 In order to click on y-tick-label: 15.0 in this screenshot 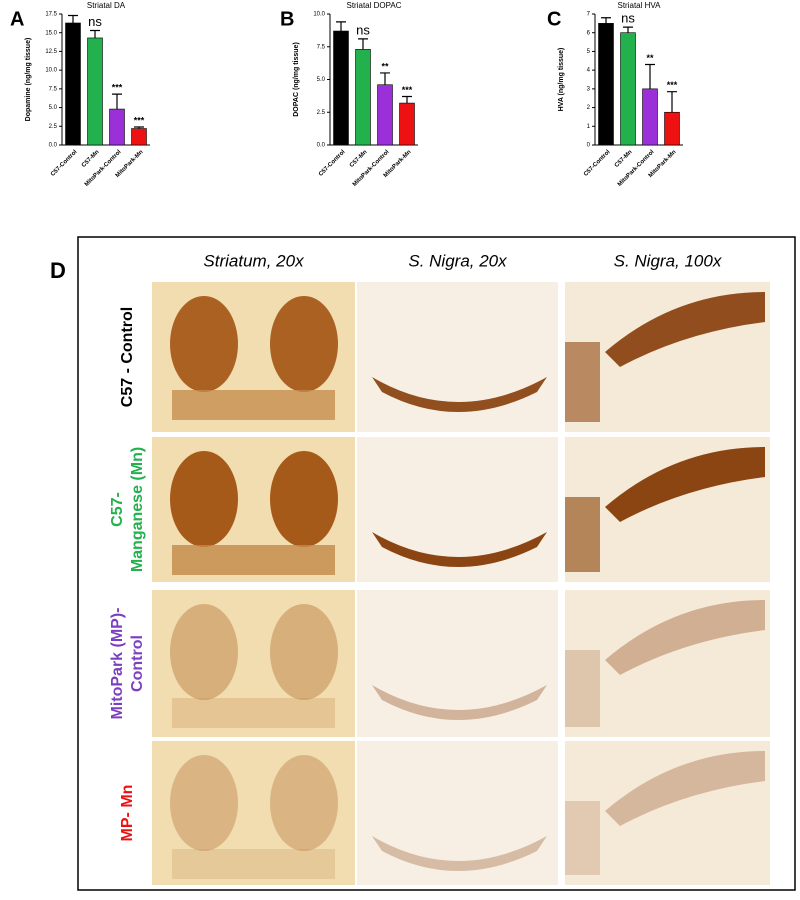, I will do `click(51, 33)`.